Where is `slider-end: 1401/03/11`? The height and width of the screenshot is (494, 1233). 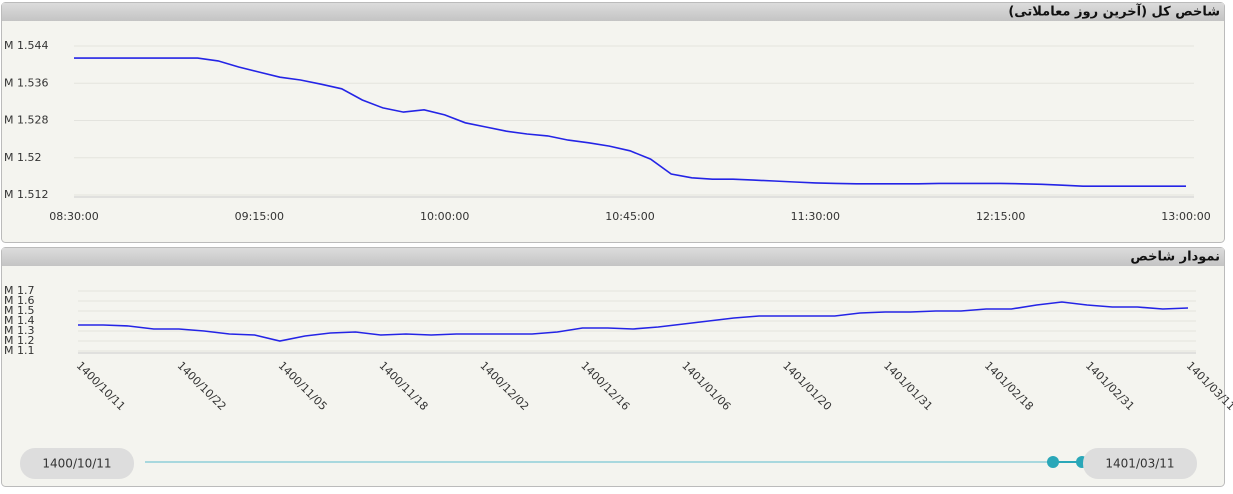
slider-end: 1401/03/11 is located at coordinates (1139, 464).